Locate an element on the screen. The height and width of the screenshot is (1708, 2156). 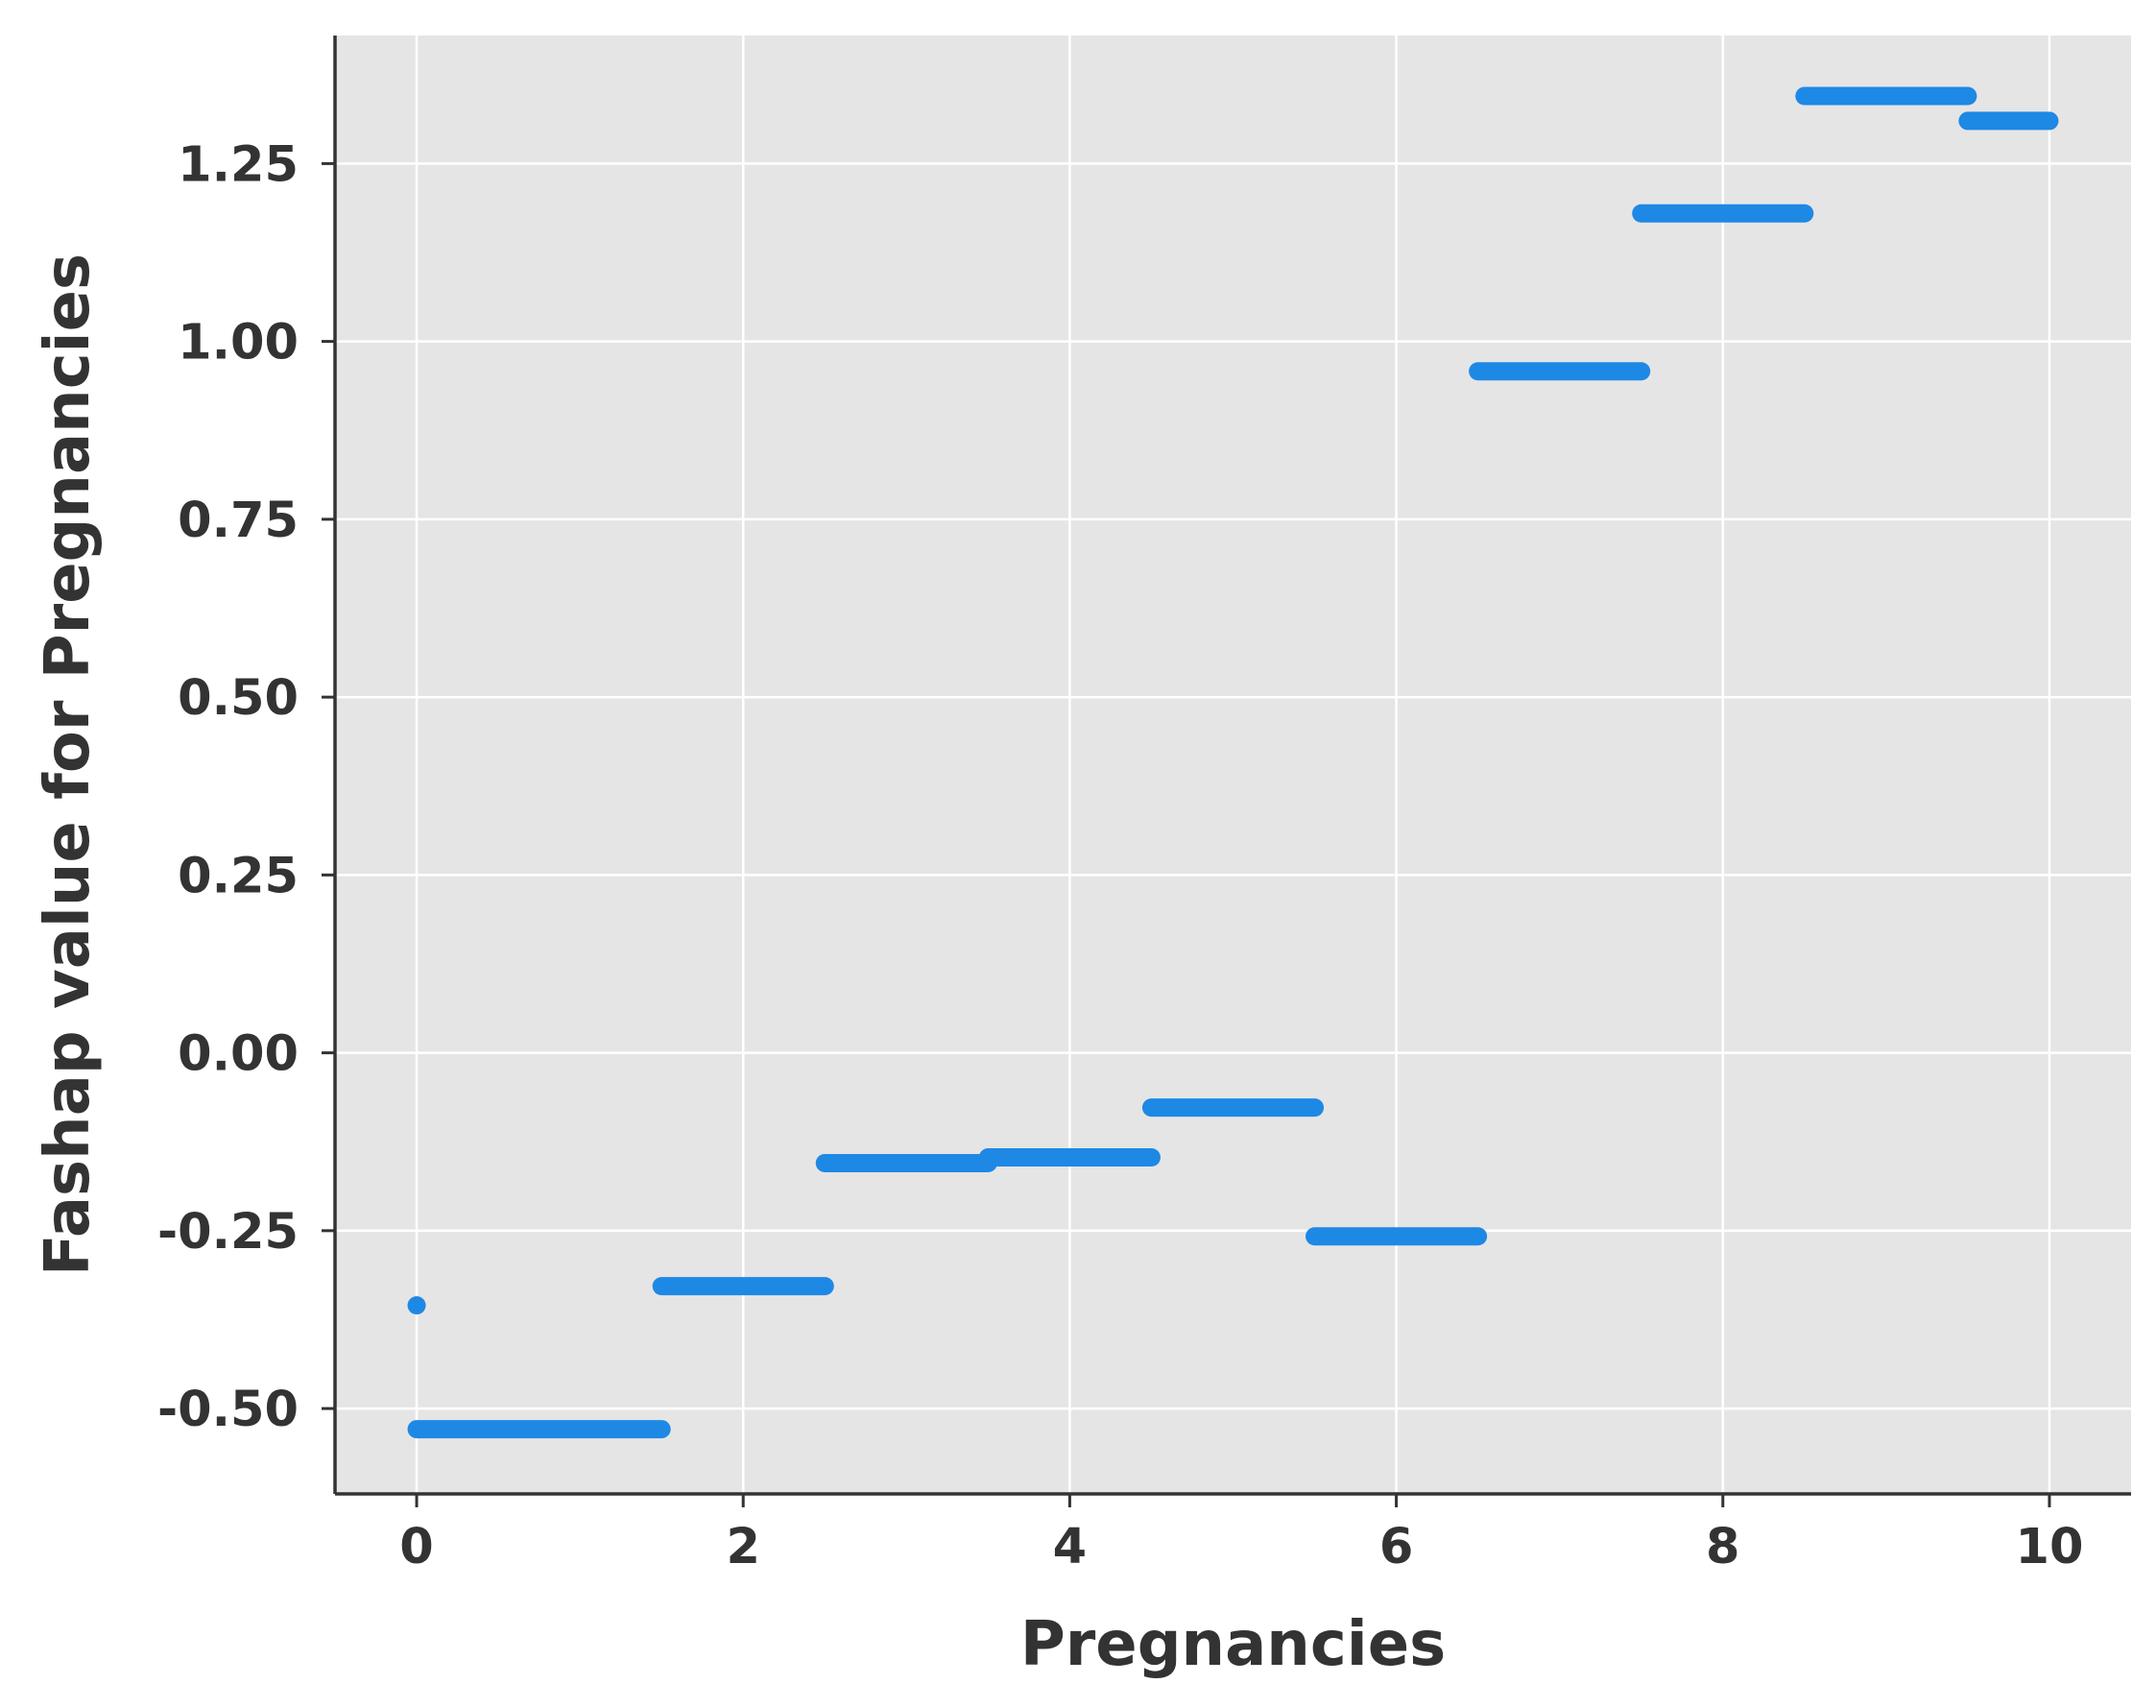
y-tick-label: 1.00 is located at coordinates (238, 344).